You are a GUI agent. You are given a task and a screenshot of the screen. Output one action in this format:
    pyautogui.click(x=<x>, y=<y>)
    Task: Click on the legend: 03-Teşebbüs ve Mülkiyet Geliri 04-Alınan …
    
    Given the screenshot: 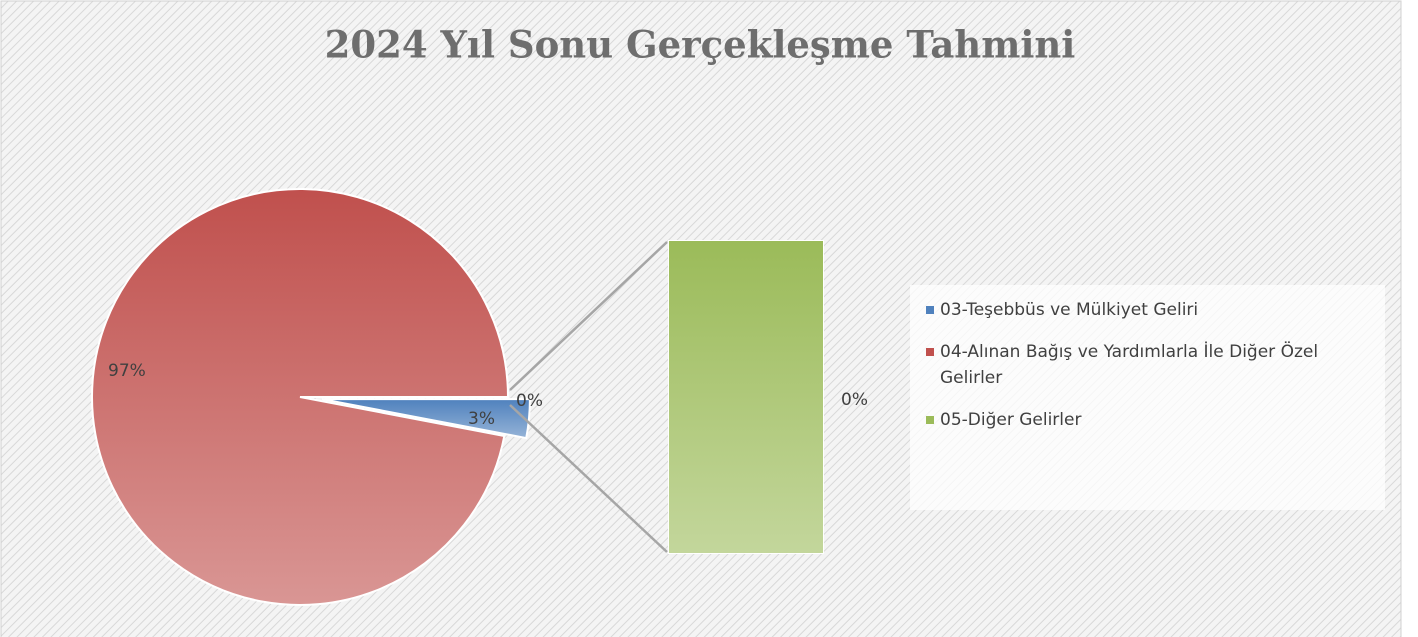 What is the action you would take?
    pyautogui.click(x=1147, y=397)
    